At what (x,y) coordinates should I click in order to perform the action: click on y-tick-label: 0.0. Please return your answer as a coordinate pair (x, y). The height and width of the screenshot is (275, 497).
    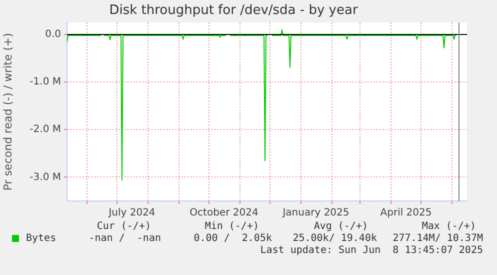
    Looking at the image, I should click on (53, 34).